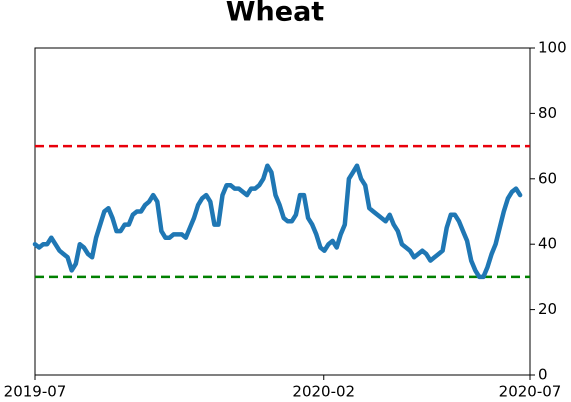 Image resolution: width=571 pixels, height=402 pixels. I want to click on x-tick-label: 2020-07, so click(530, 392).